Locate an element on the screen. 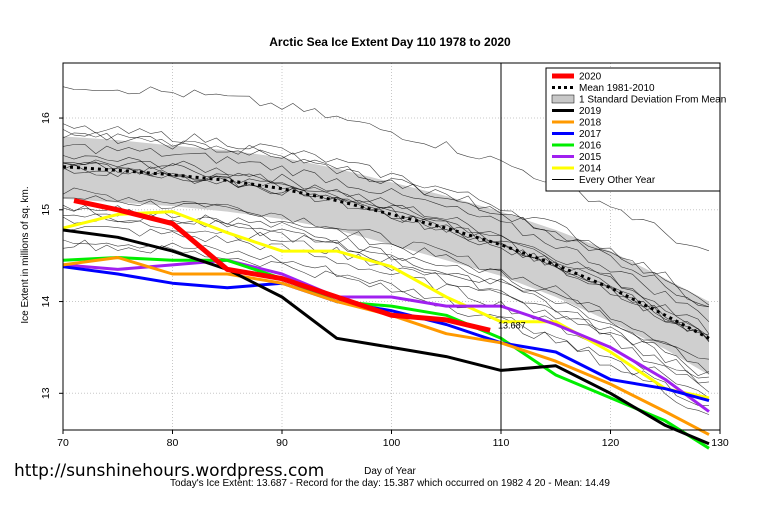 This screenshot has height=506, width=760. y-axis-label: Ice Extent in millions of sq. km. is located at coordinates (25, 254).